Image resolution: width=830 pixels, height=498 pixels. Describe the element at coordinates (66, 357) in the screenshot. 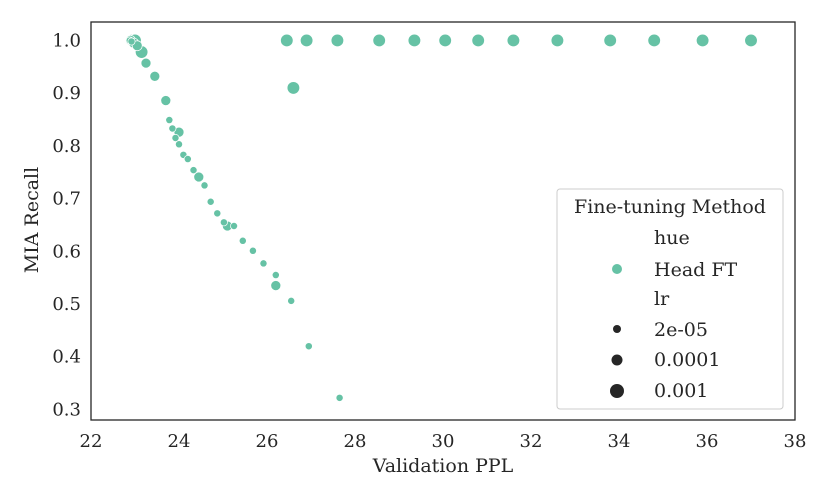

I see `y-tick-label: 0.4` at that location.